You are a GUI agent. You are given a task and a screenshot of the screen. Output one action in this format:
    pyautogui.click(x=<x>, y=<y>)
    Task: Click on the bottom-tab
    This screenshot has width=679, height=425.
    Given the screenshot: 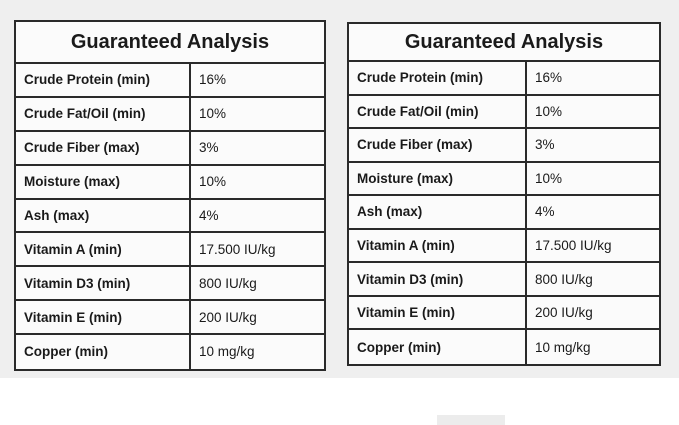 What is the action you would take?
    pyautogui.click(x=471, y=420)
    